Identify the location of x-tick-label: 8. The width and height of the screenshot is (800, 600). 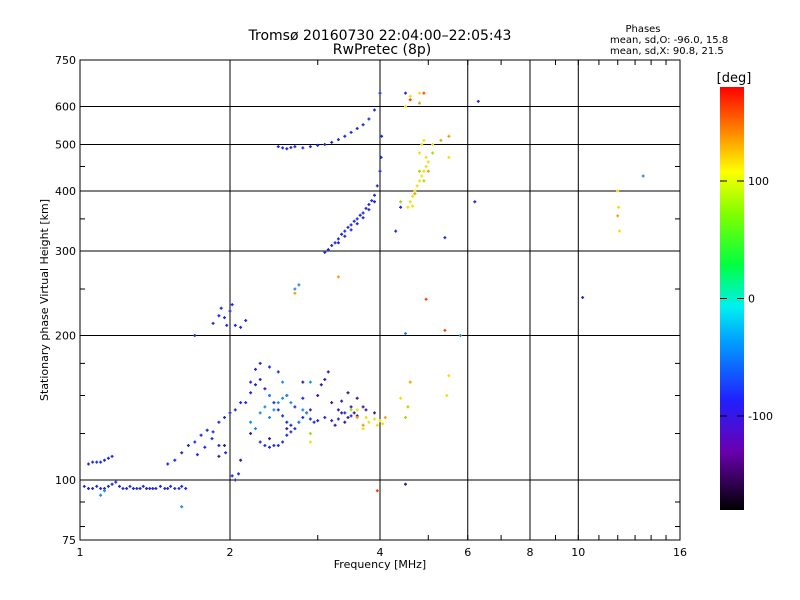
(530, 552).